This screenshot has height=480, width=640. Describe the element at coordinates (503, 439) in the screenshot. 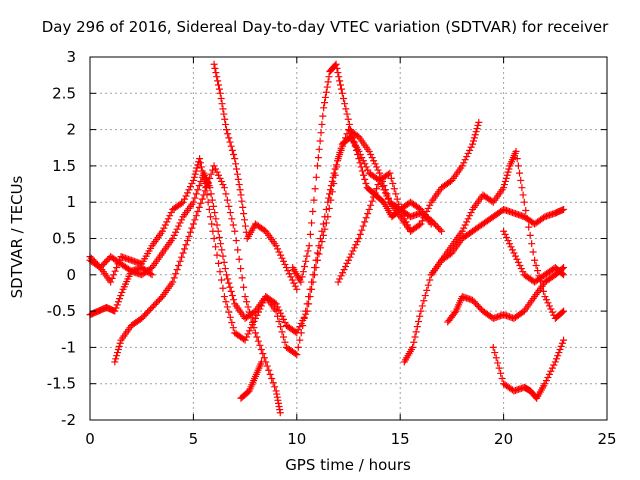

I see `x-tick-label: 20` at that location.